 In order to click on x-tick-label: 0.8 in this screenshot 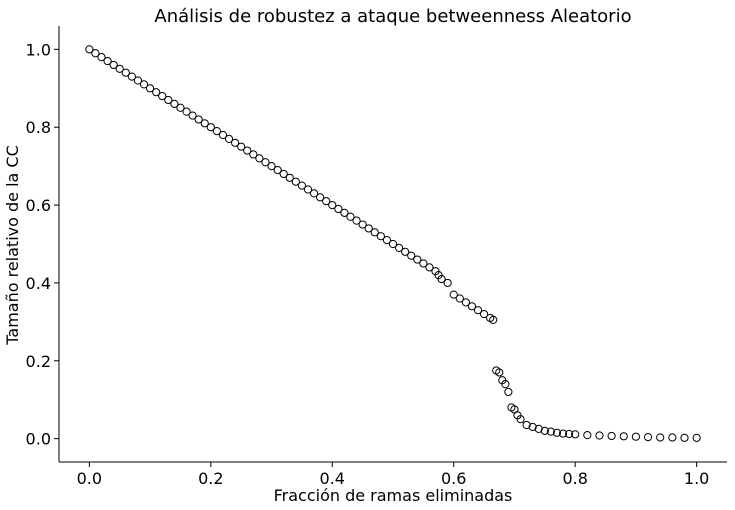, I will do `click(574, 478)`.